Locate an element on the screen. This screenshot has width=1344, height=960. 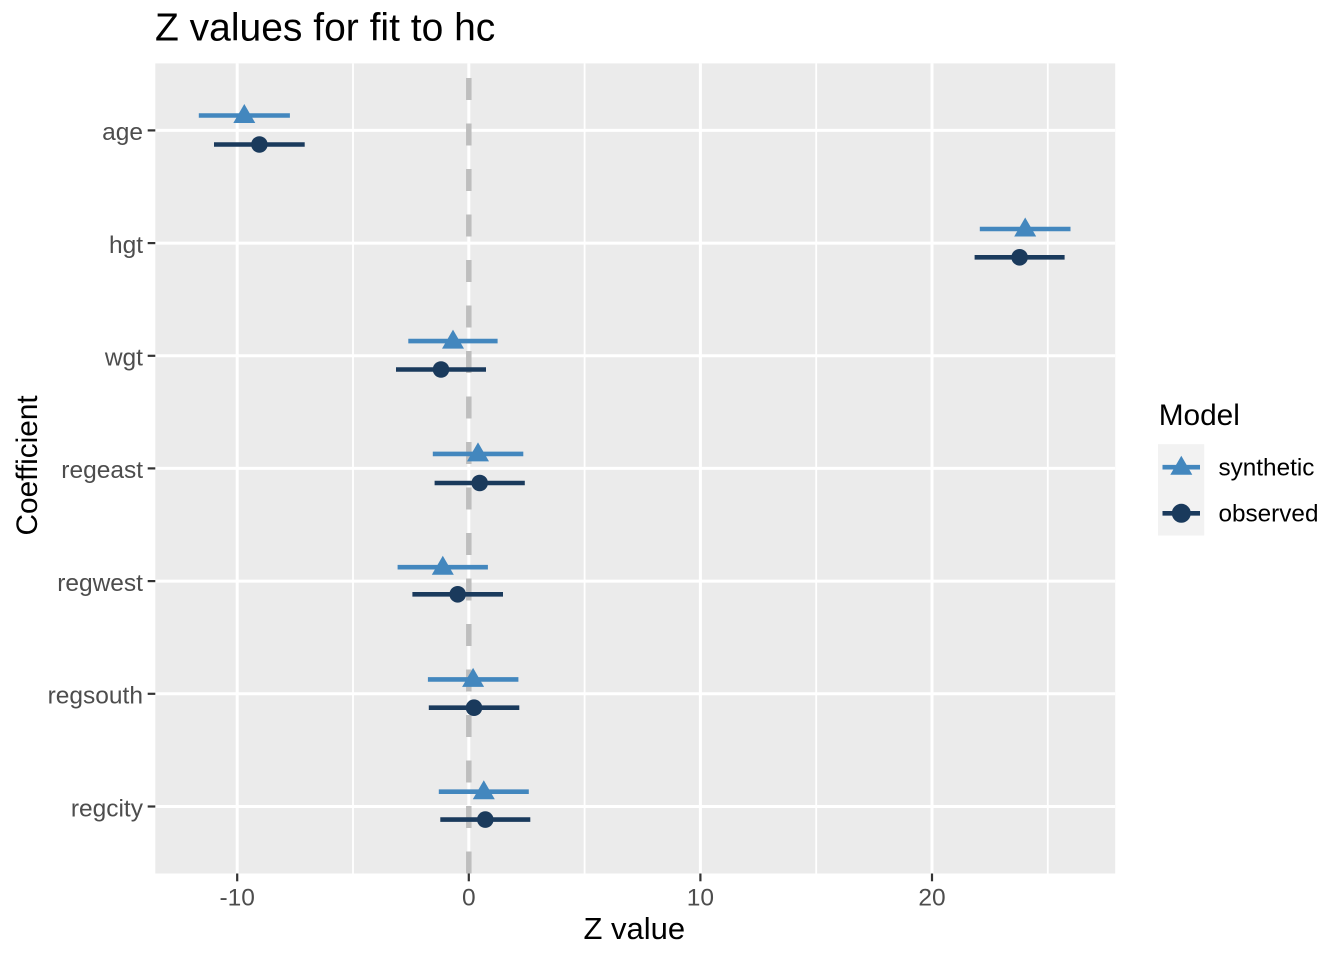
svg-text: 20 is located at coordinates (931, 897).